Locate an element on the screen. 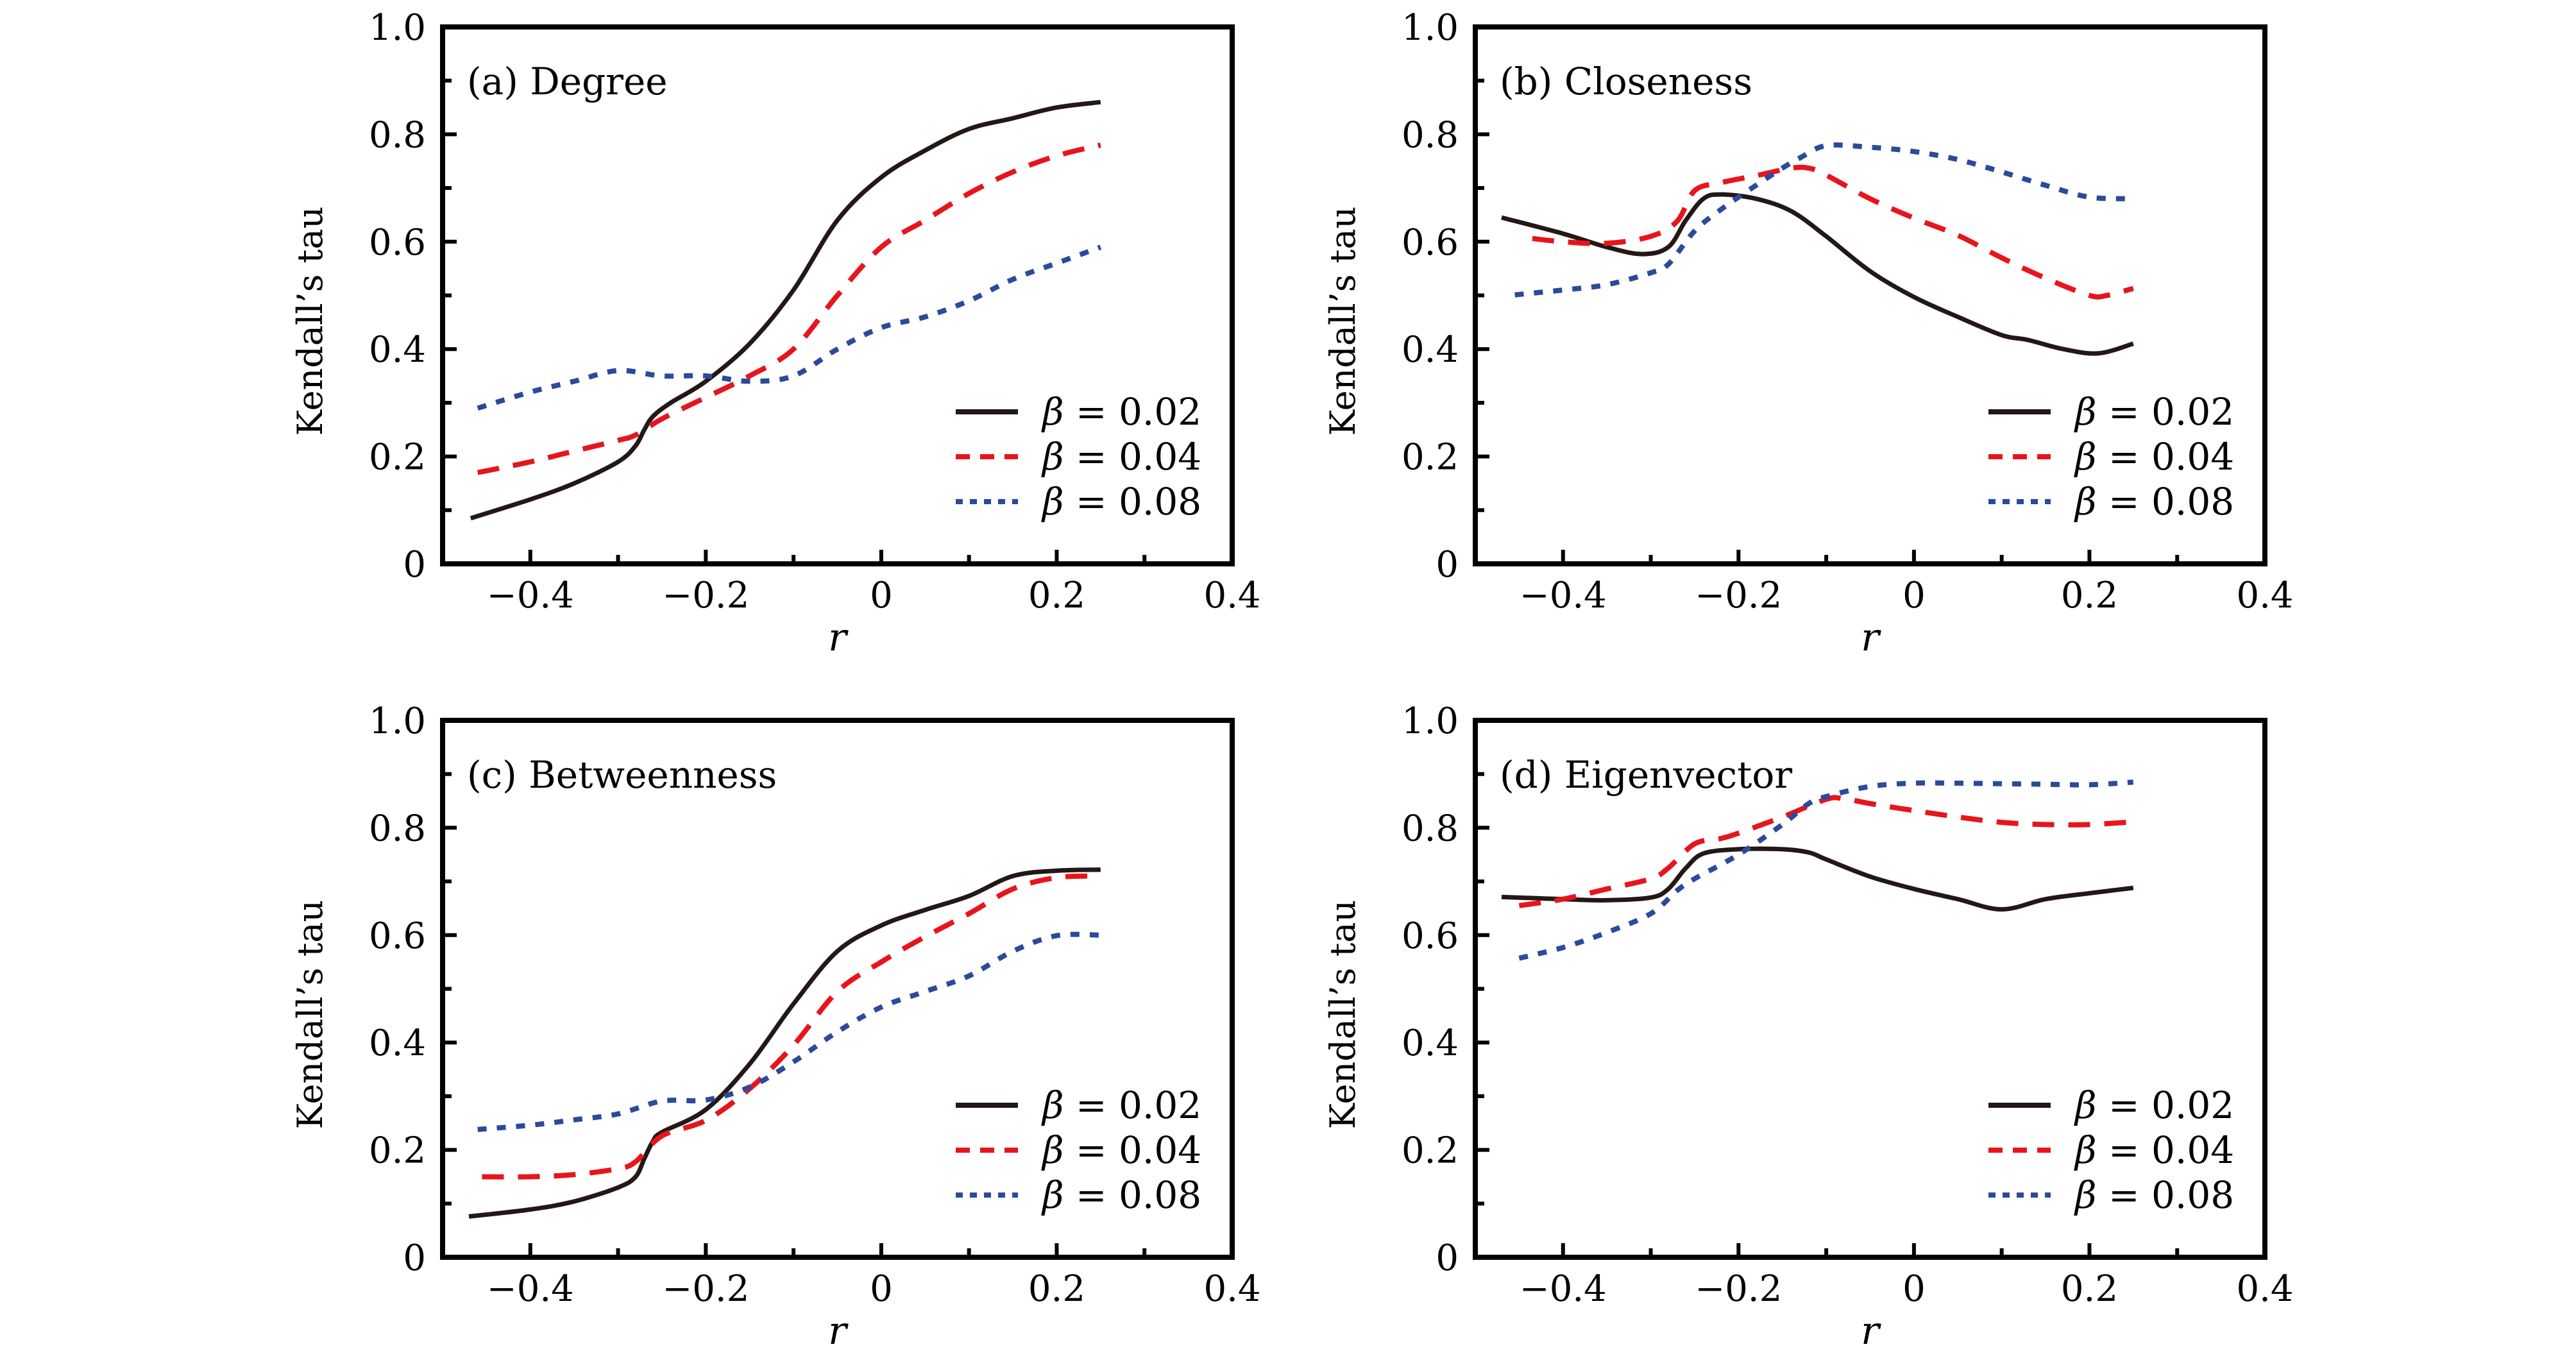  panel-title: (b) Closeness is located at coordinates (1626, 81).